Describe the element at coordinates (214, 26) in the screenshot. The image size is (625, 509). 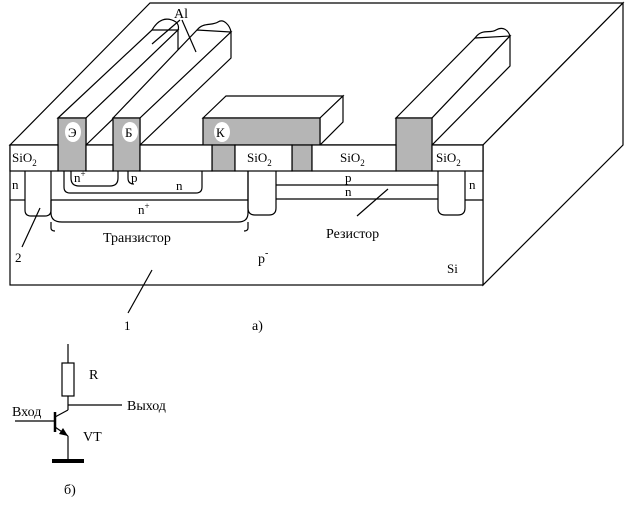
I see `base-strip-break` at that location.